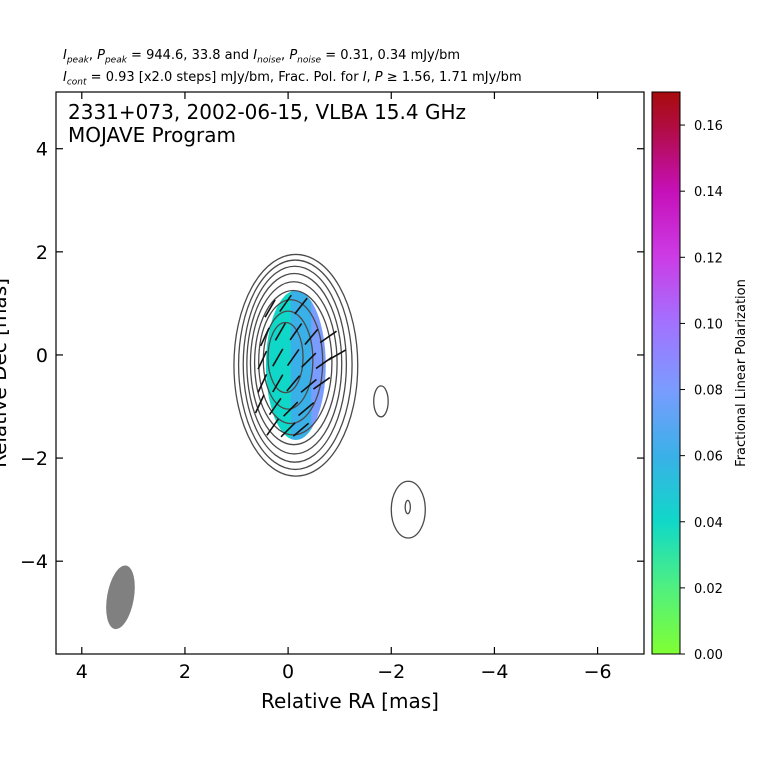  Describe the element at coordinates (152, 135) in the screenshot. I see `annotation-line-2: MOJAVE Program` at that location.